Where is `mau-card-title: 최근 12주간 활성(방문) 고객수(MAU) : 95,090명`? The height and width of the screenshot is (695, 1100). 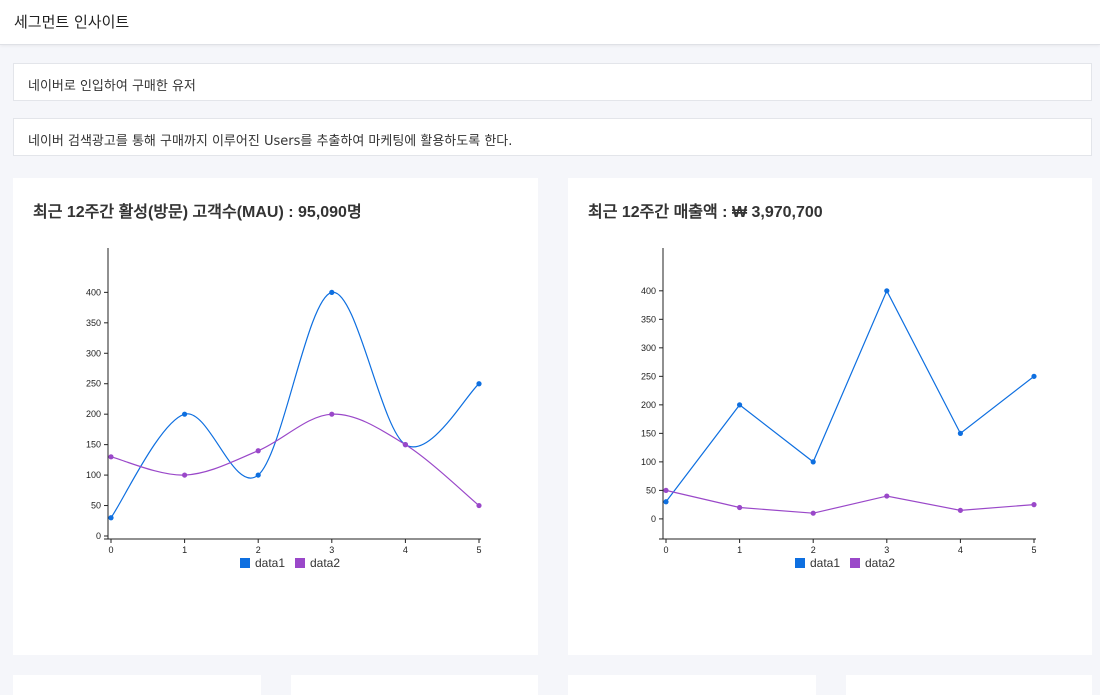
mau-card-title: 최근 12주간 활성(방문) 고객수(MAU) : 95,090명 is located at coordinates (197, 212).